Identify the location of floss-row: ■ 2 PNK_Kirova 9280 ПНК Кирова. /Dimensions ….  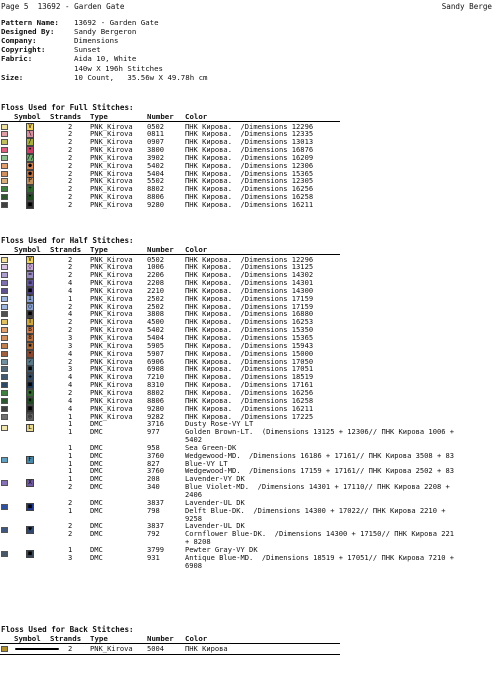
(247, 205).